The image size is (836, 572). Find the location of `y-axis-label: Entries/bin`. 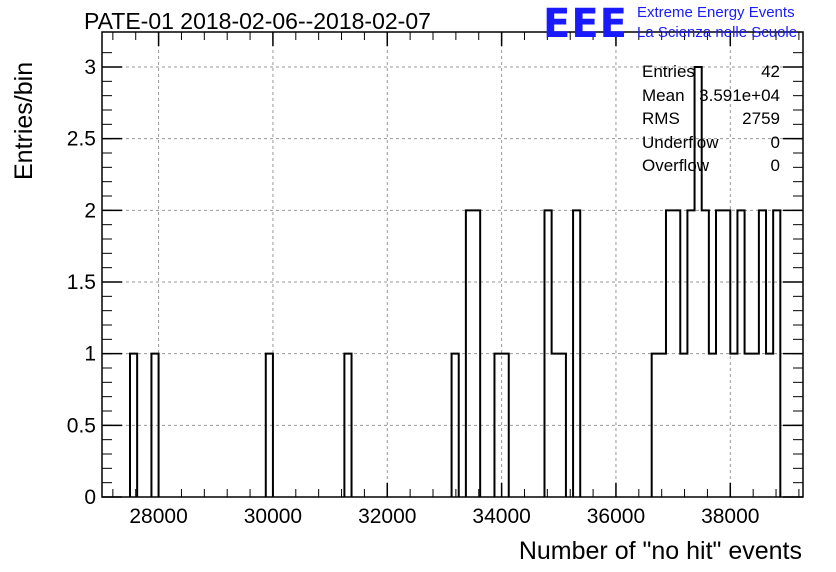

y-axis-label: Entries/bin is located at coordinates (24, 120).